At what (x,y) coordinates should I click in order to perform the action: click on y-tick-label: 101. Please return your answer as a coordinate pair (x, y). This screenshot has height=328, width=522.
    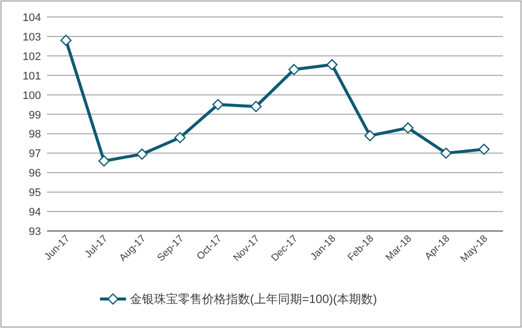
    Looking at the image, I should click on (31, 76).